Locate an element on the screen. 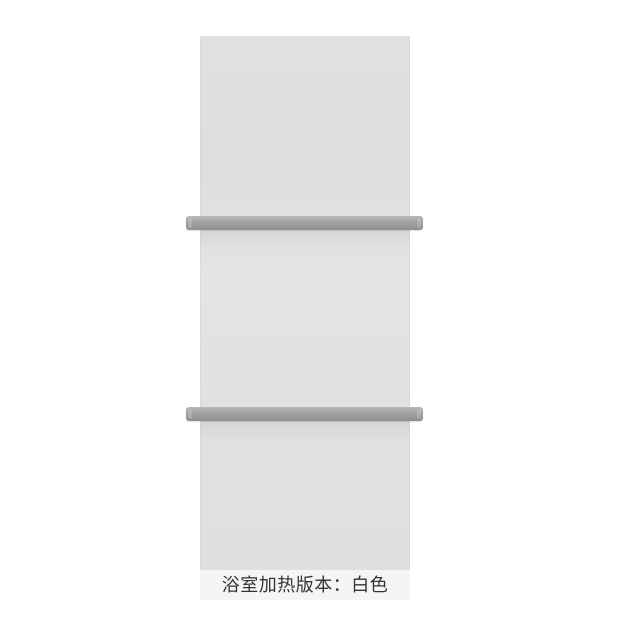 This screenshot has height=617, width=617. bar-shadow-top is located at coordinates (305, 241).